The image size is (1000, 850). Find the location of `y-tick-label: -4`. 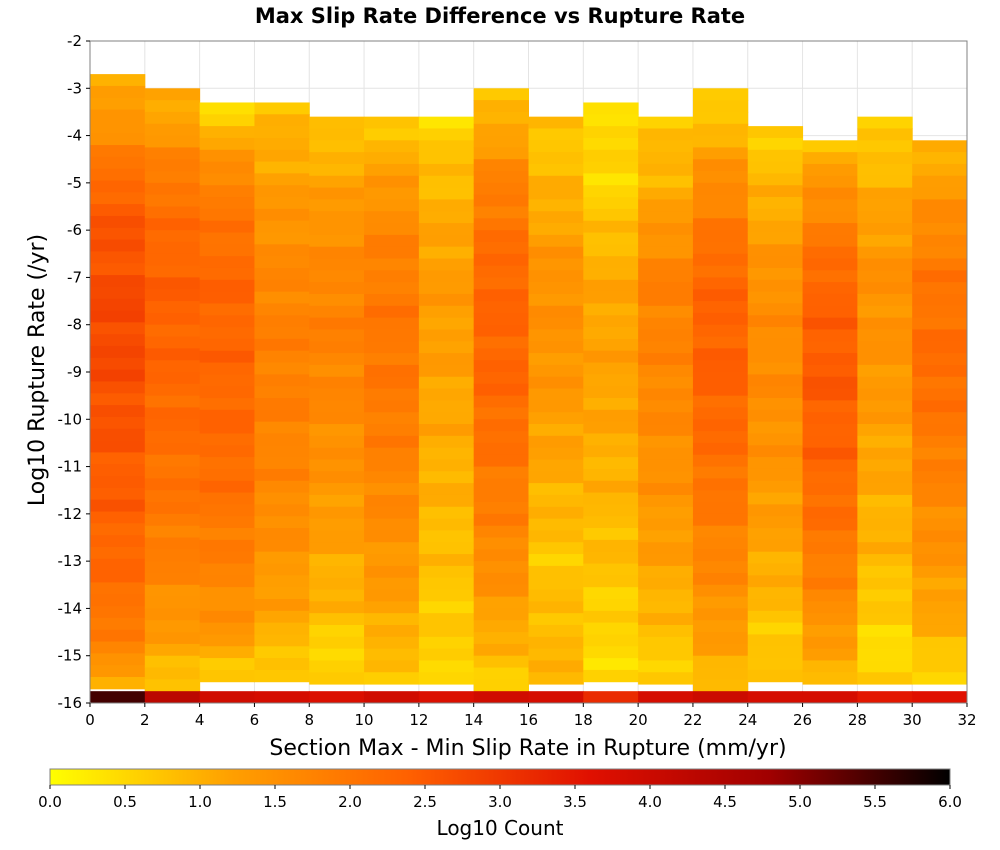

y-tick-label: -4 is located at coordinates (74, 136).